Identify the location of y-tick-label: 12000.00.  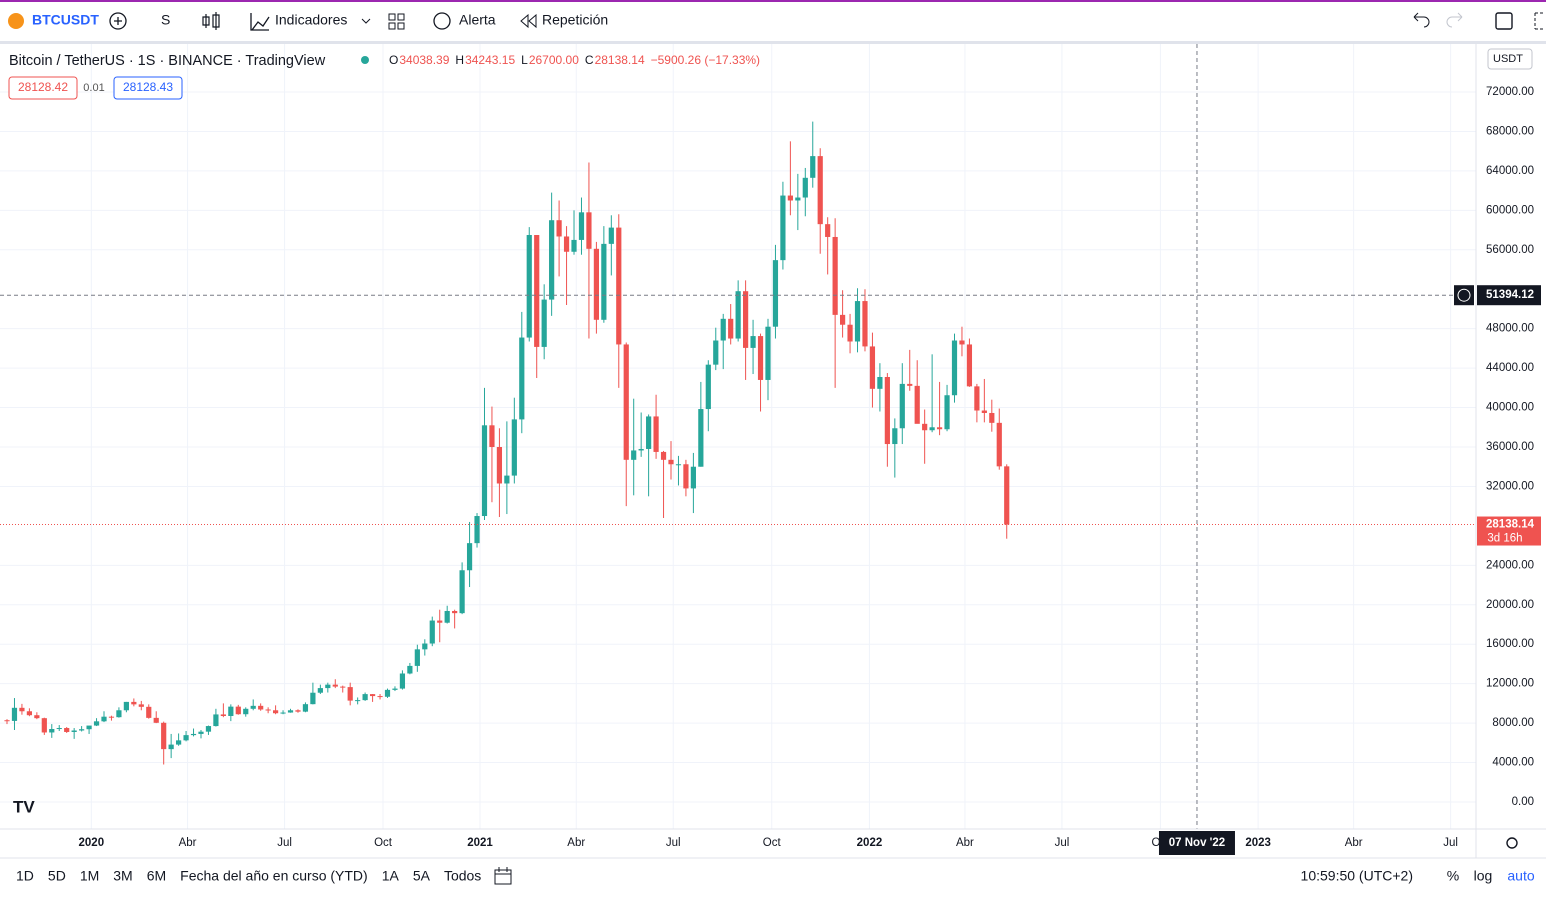
(1510, 684).